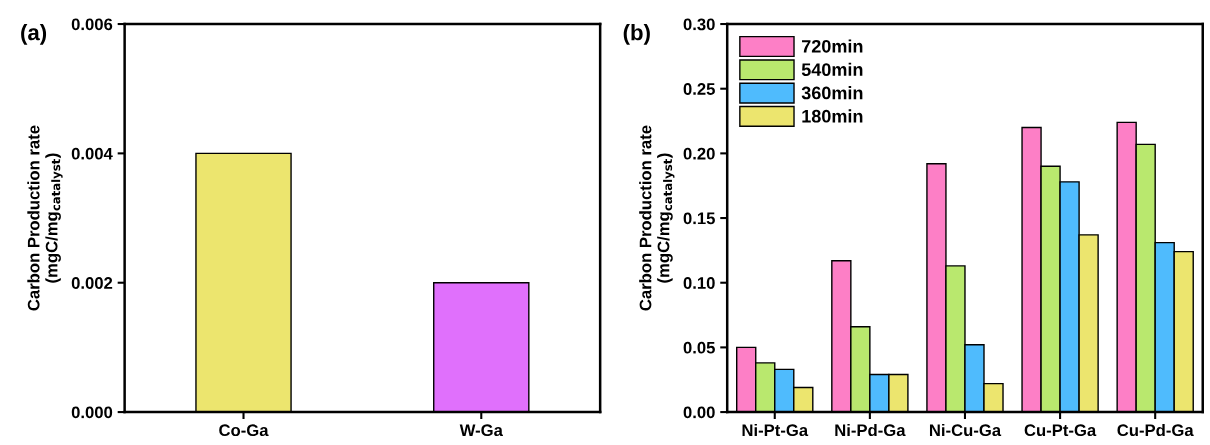 The height and width of the screenshot is (445, 1210). I want to click on legend-label: 180min, so click(832, 116).